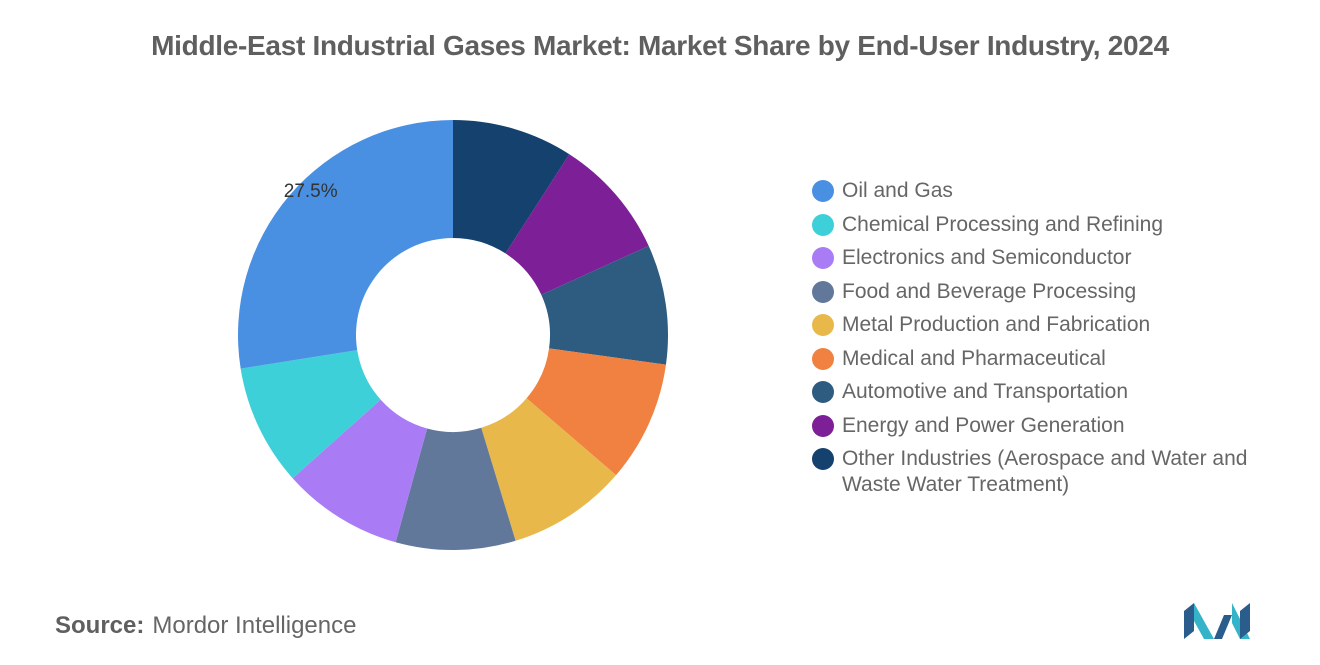 Image resolution: width=1320 pixels, height=665 pixels. I want to click on legend-item: Electronics and Semiconductor, so click(1052, 258).